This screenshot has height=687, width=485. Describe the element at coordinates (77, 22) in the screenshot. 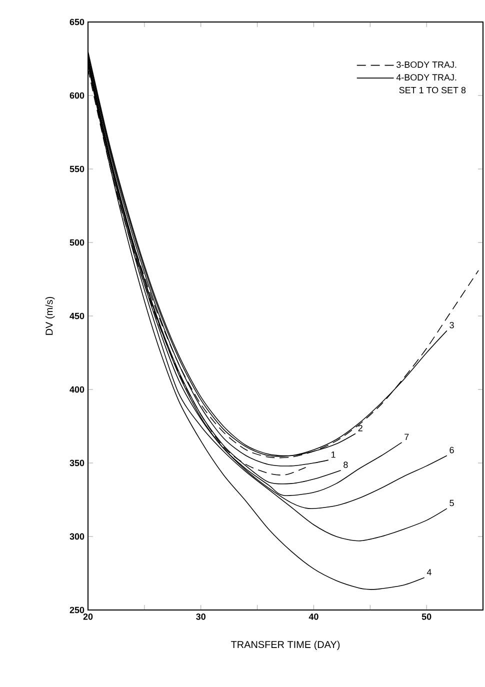

I see `y-tick-label: 650` at that location.